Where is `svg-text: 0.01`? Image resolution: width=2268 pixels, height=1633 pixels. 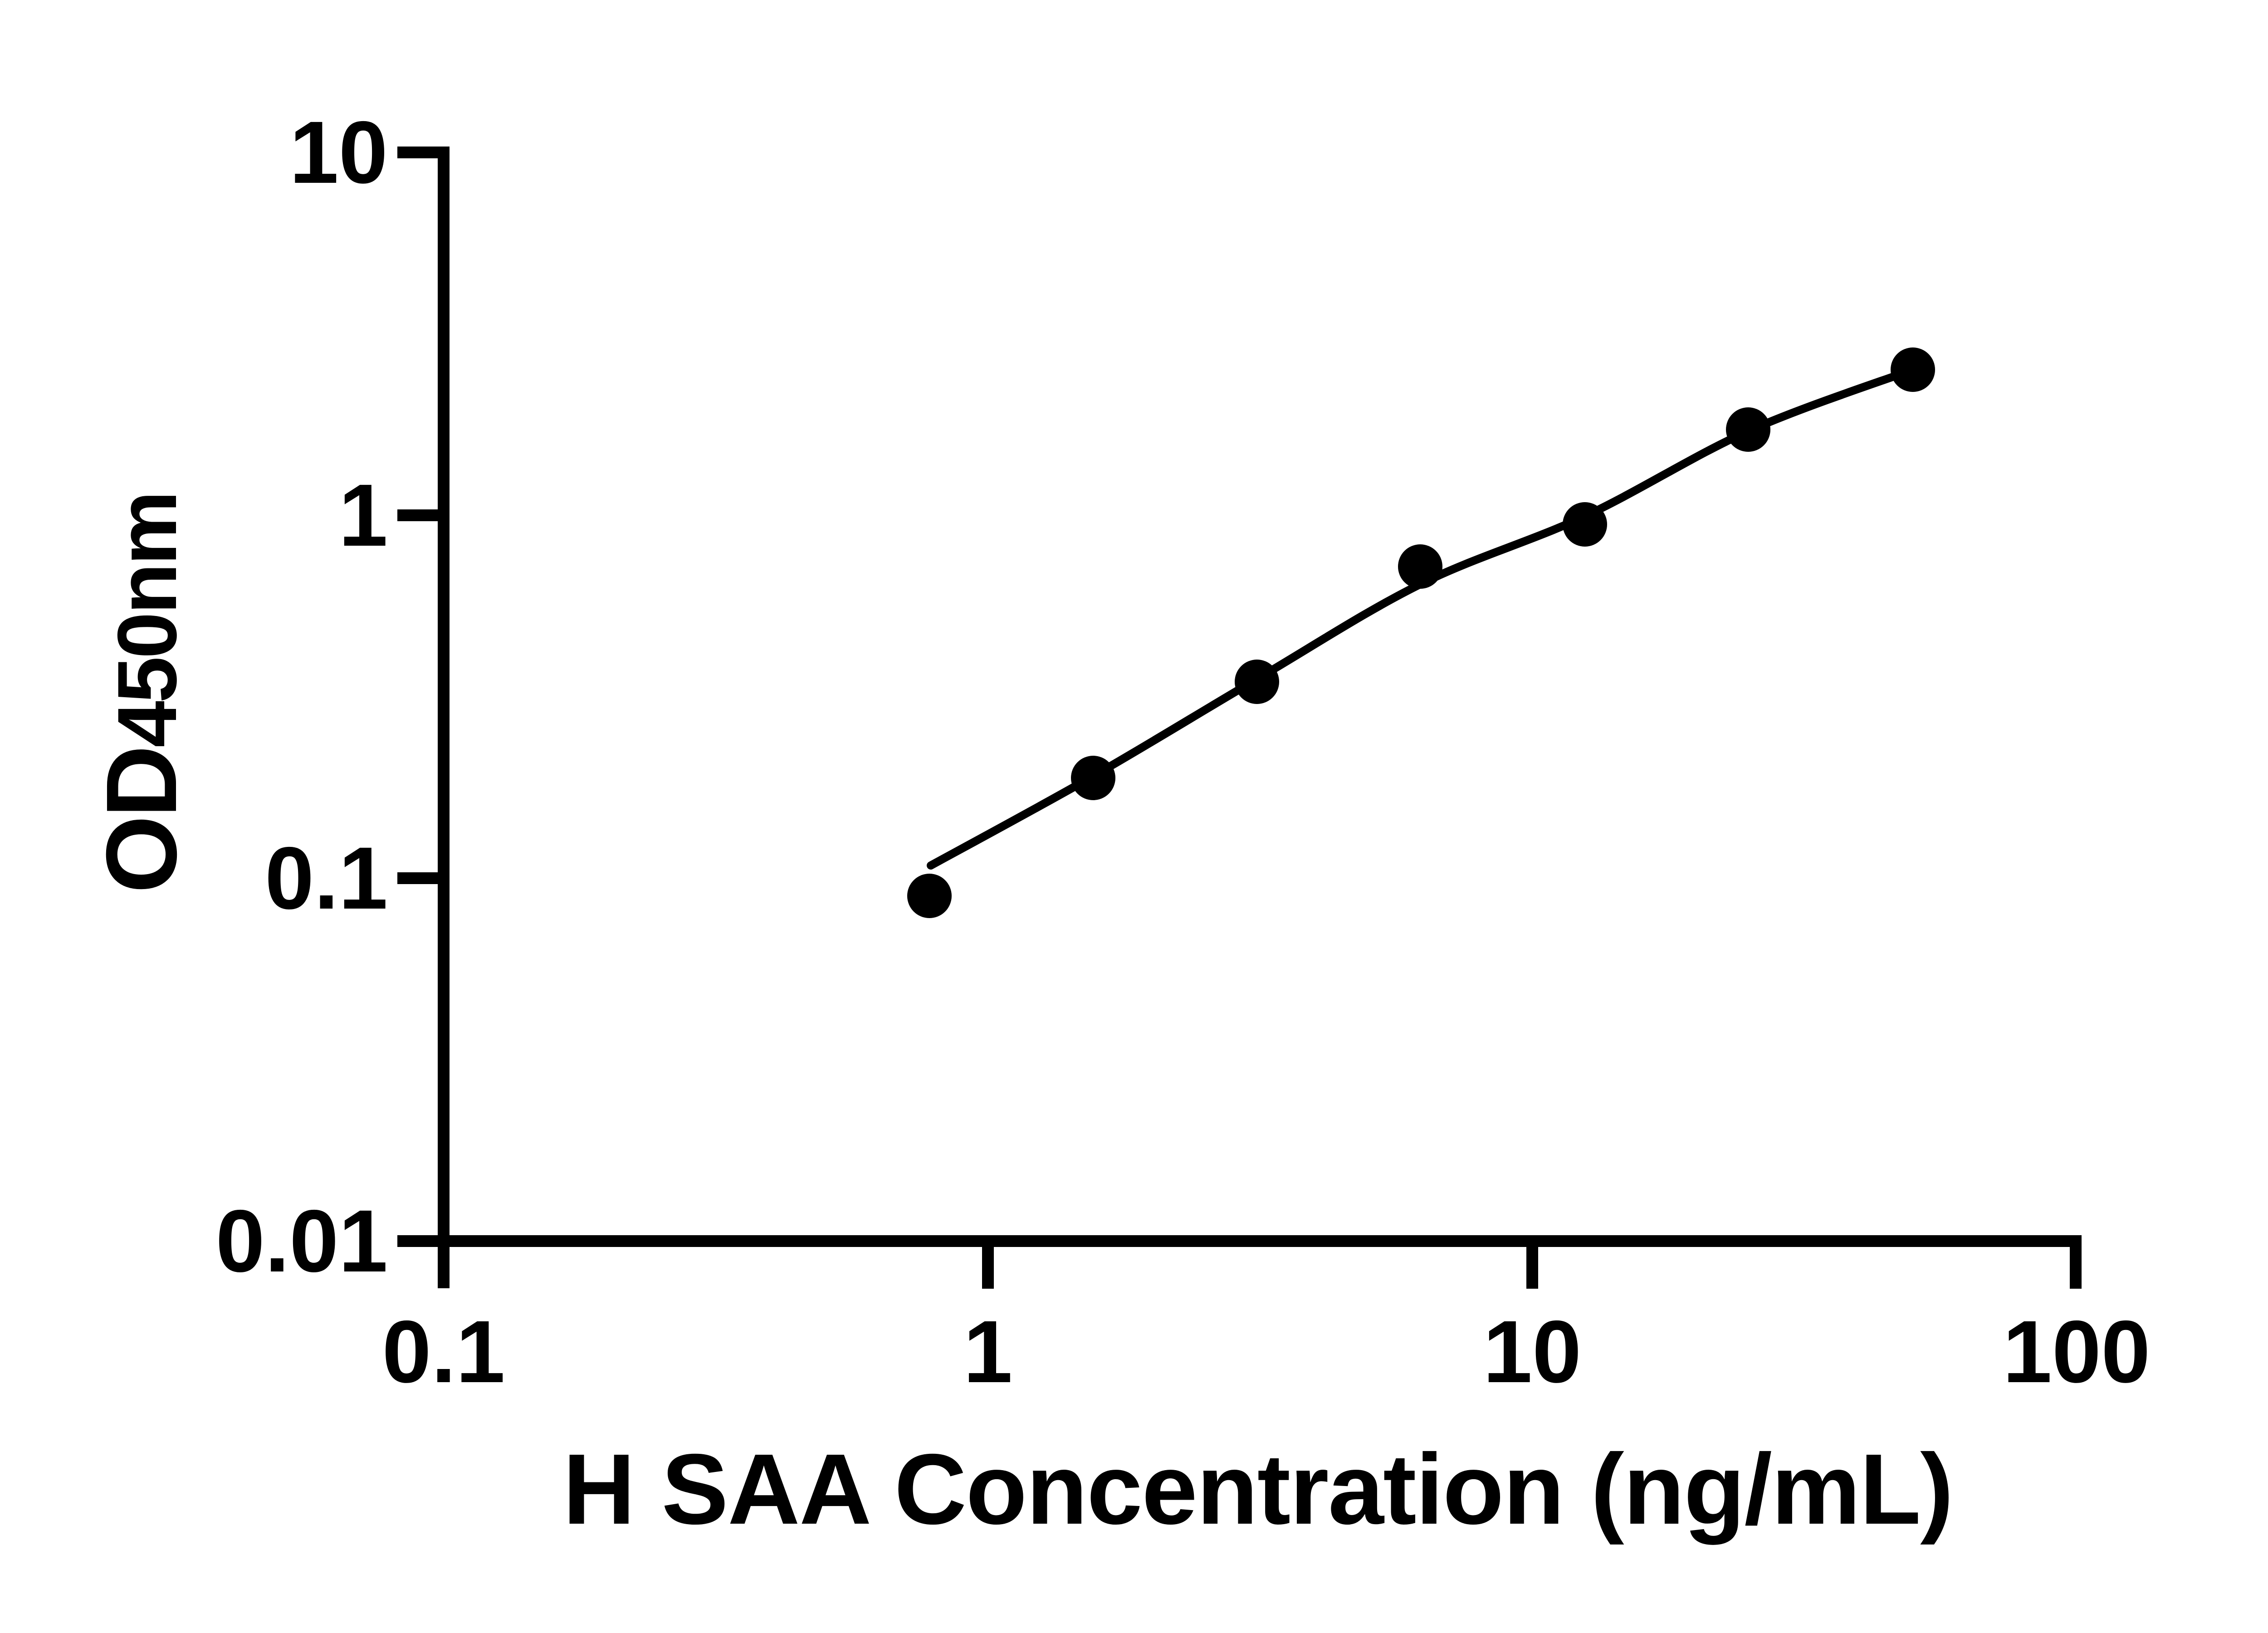 svg-text: 0.01 is located at coordinates (302, 1241).